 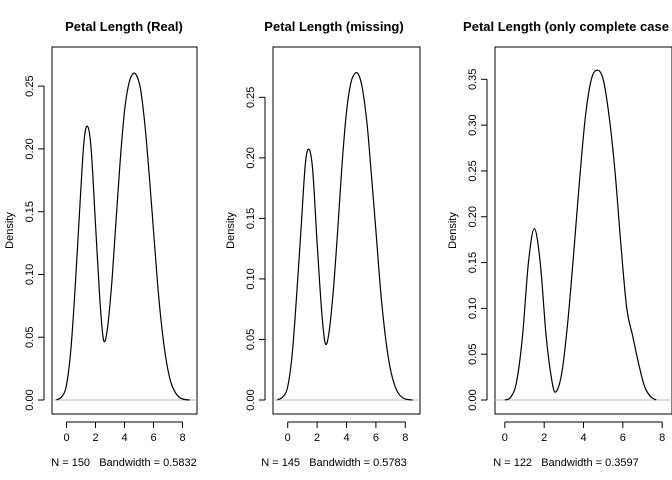 What do you see at coordinates (473, 79) in the screenshot?
I see `y-tick-label: 0.35` at bounding box center [473, 79].